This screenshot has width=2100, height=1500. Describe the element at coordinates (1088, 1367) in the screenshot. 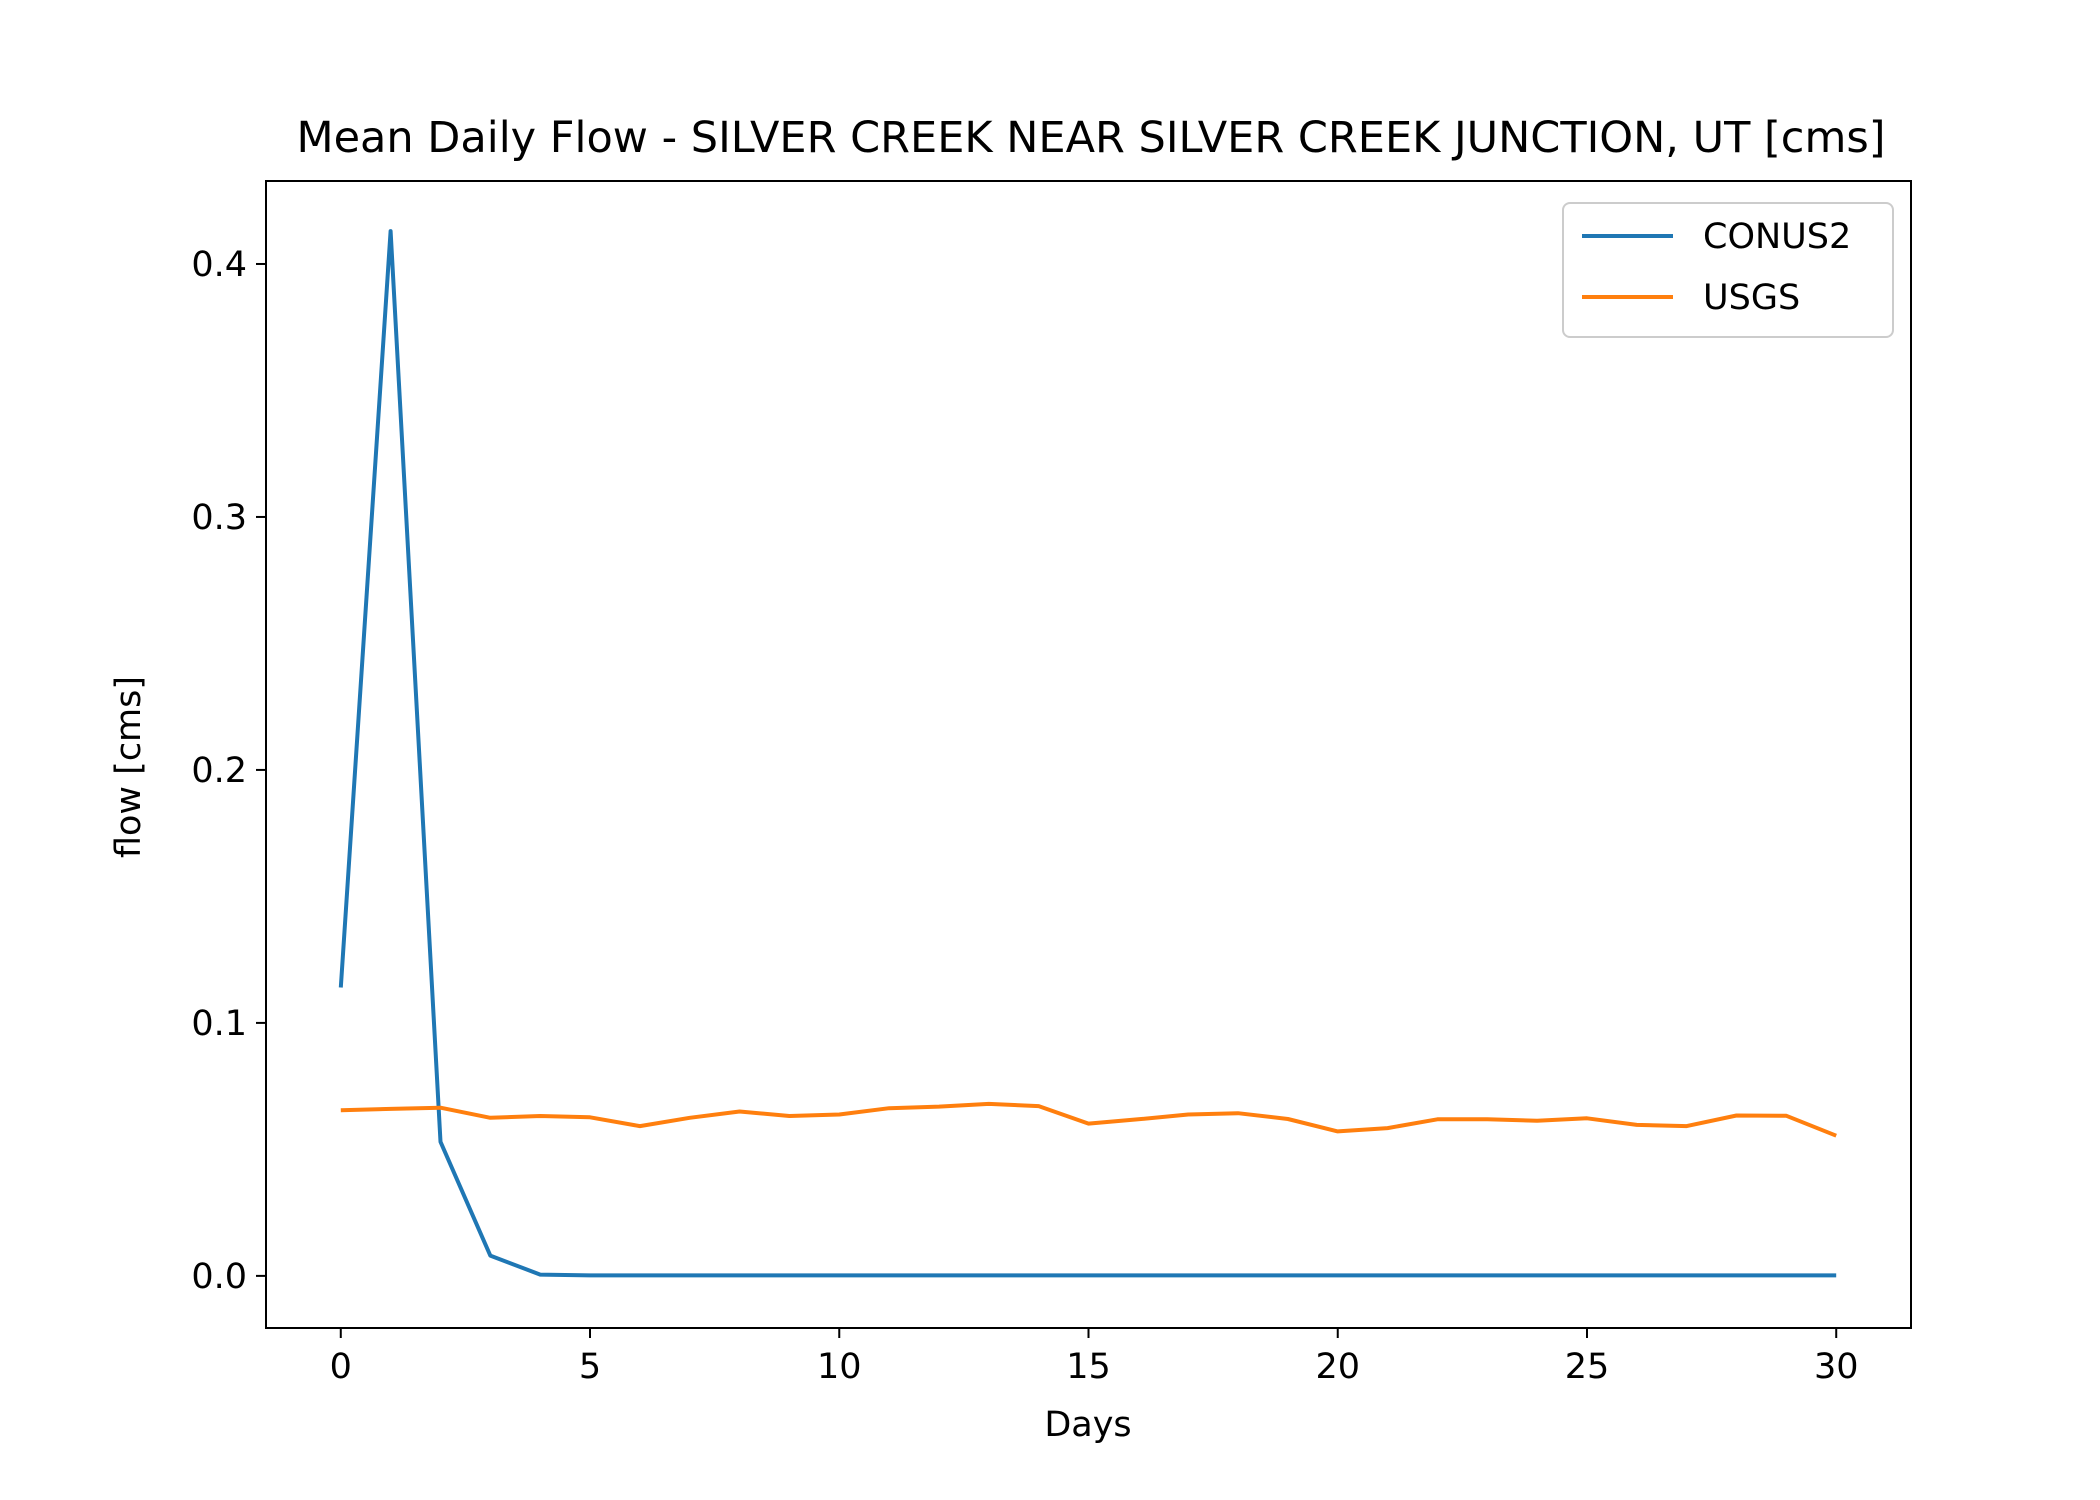

I see `x-tick-label: 15` at that location.